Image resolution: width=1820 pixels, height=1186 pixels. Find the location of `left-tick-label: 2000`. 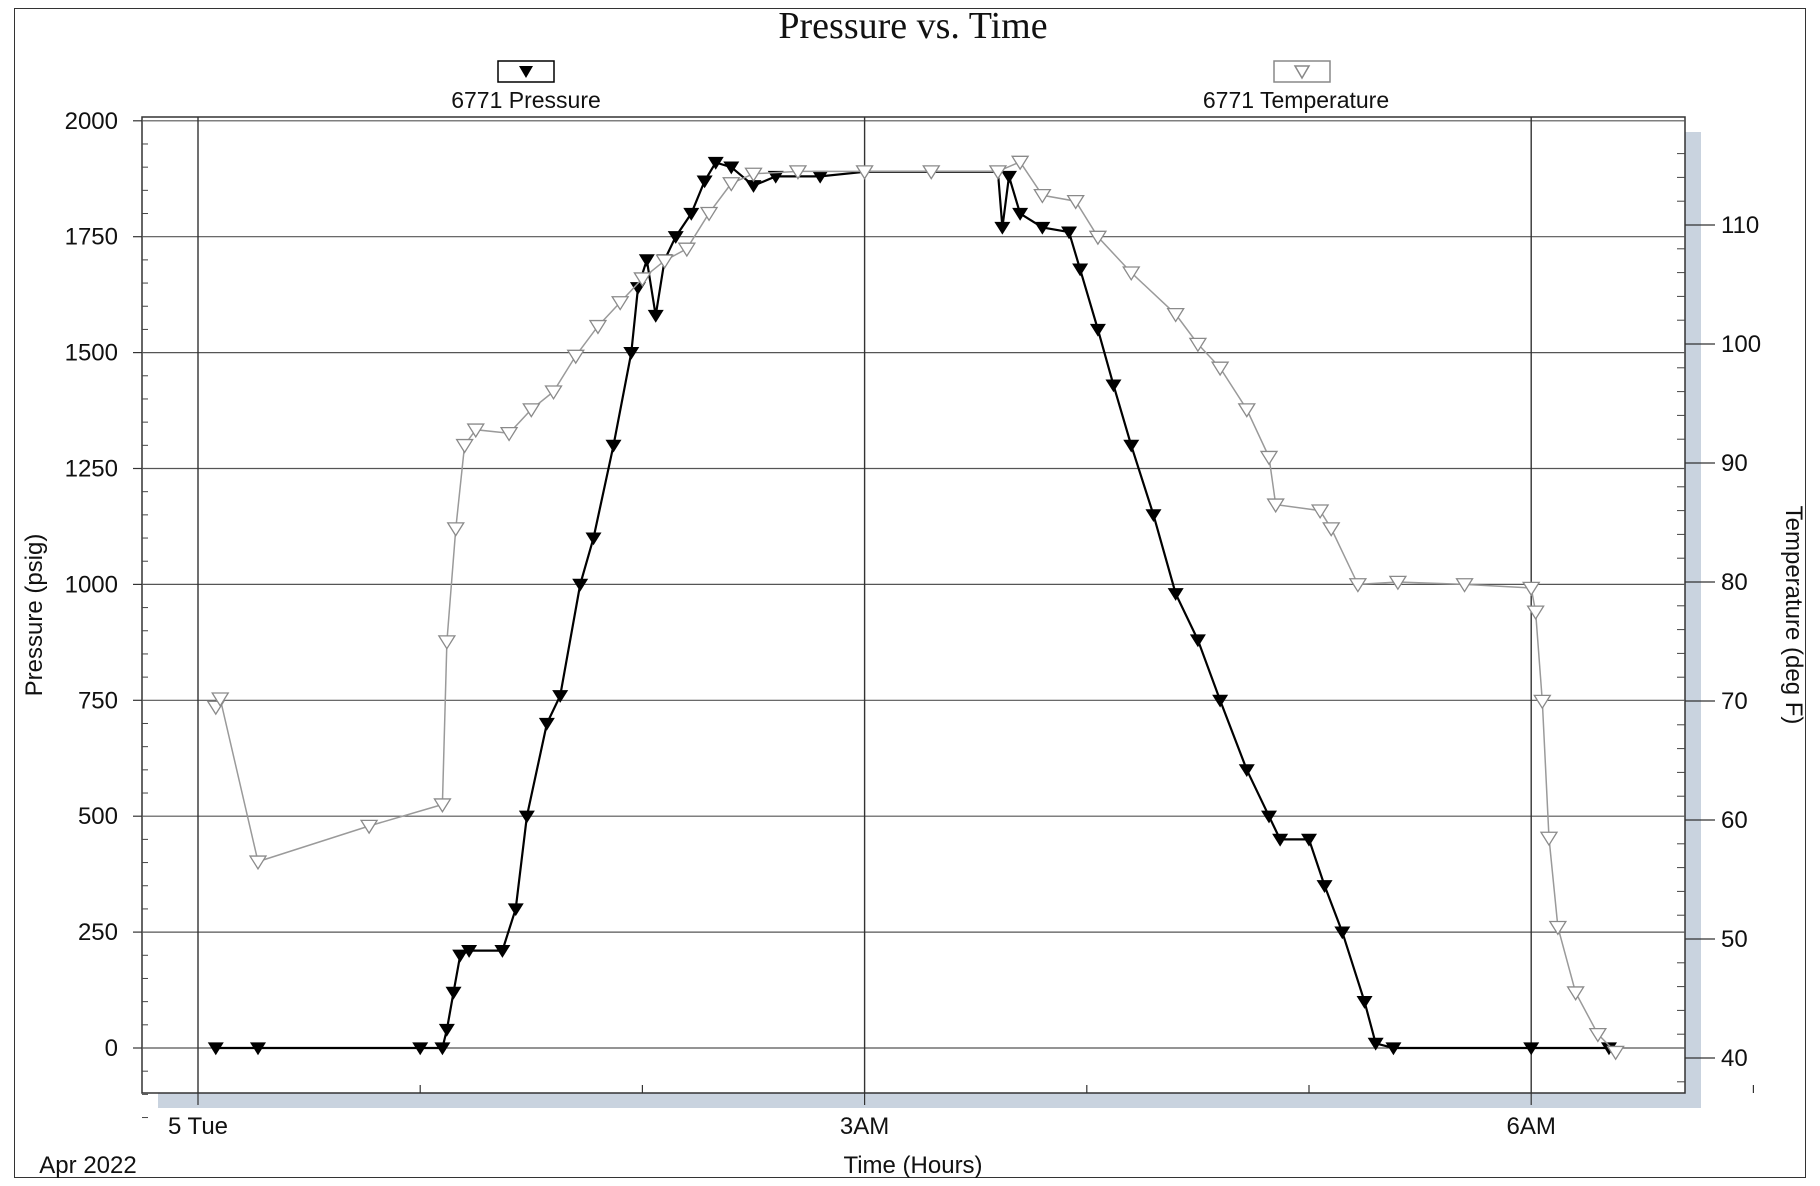

left-tick-label: 2000 is located at coordinates (91, 121).